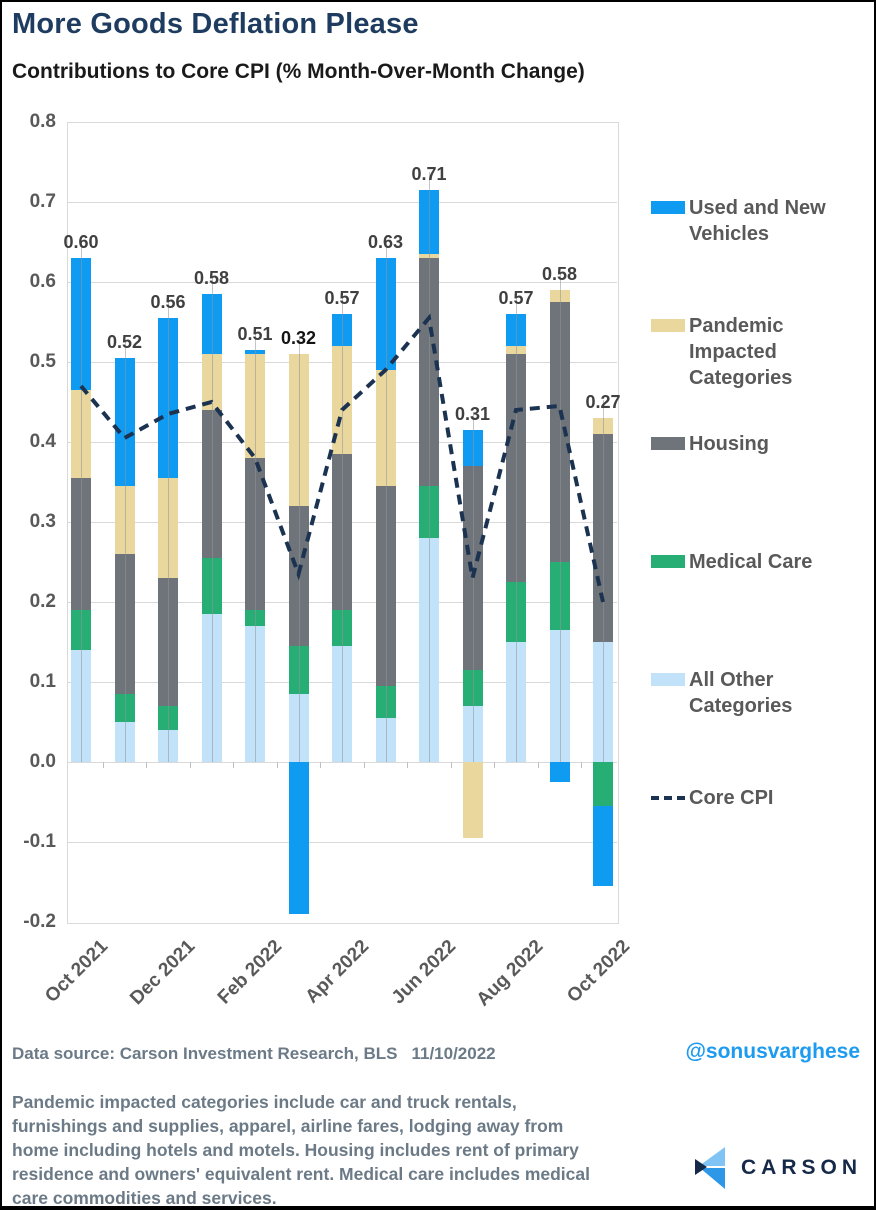 This screenshot has width=876, height=1210. I want to click on x-axis-label: Oct 2021, so click(76, 971).